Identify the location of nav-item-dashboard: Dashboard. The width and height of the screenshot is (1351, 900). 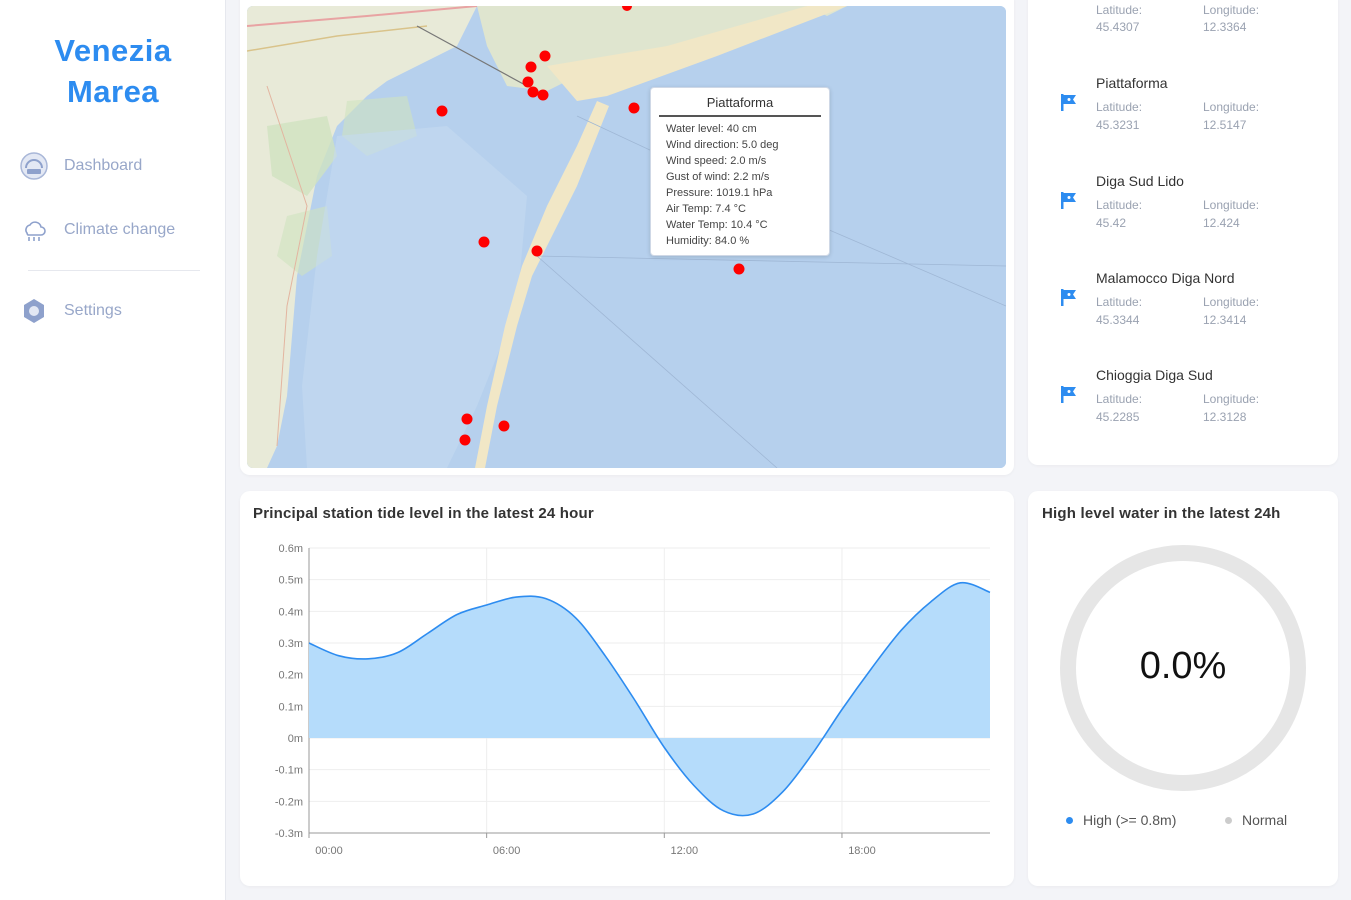
(80, 166).